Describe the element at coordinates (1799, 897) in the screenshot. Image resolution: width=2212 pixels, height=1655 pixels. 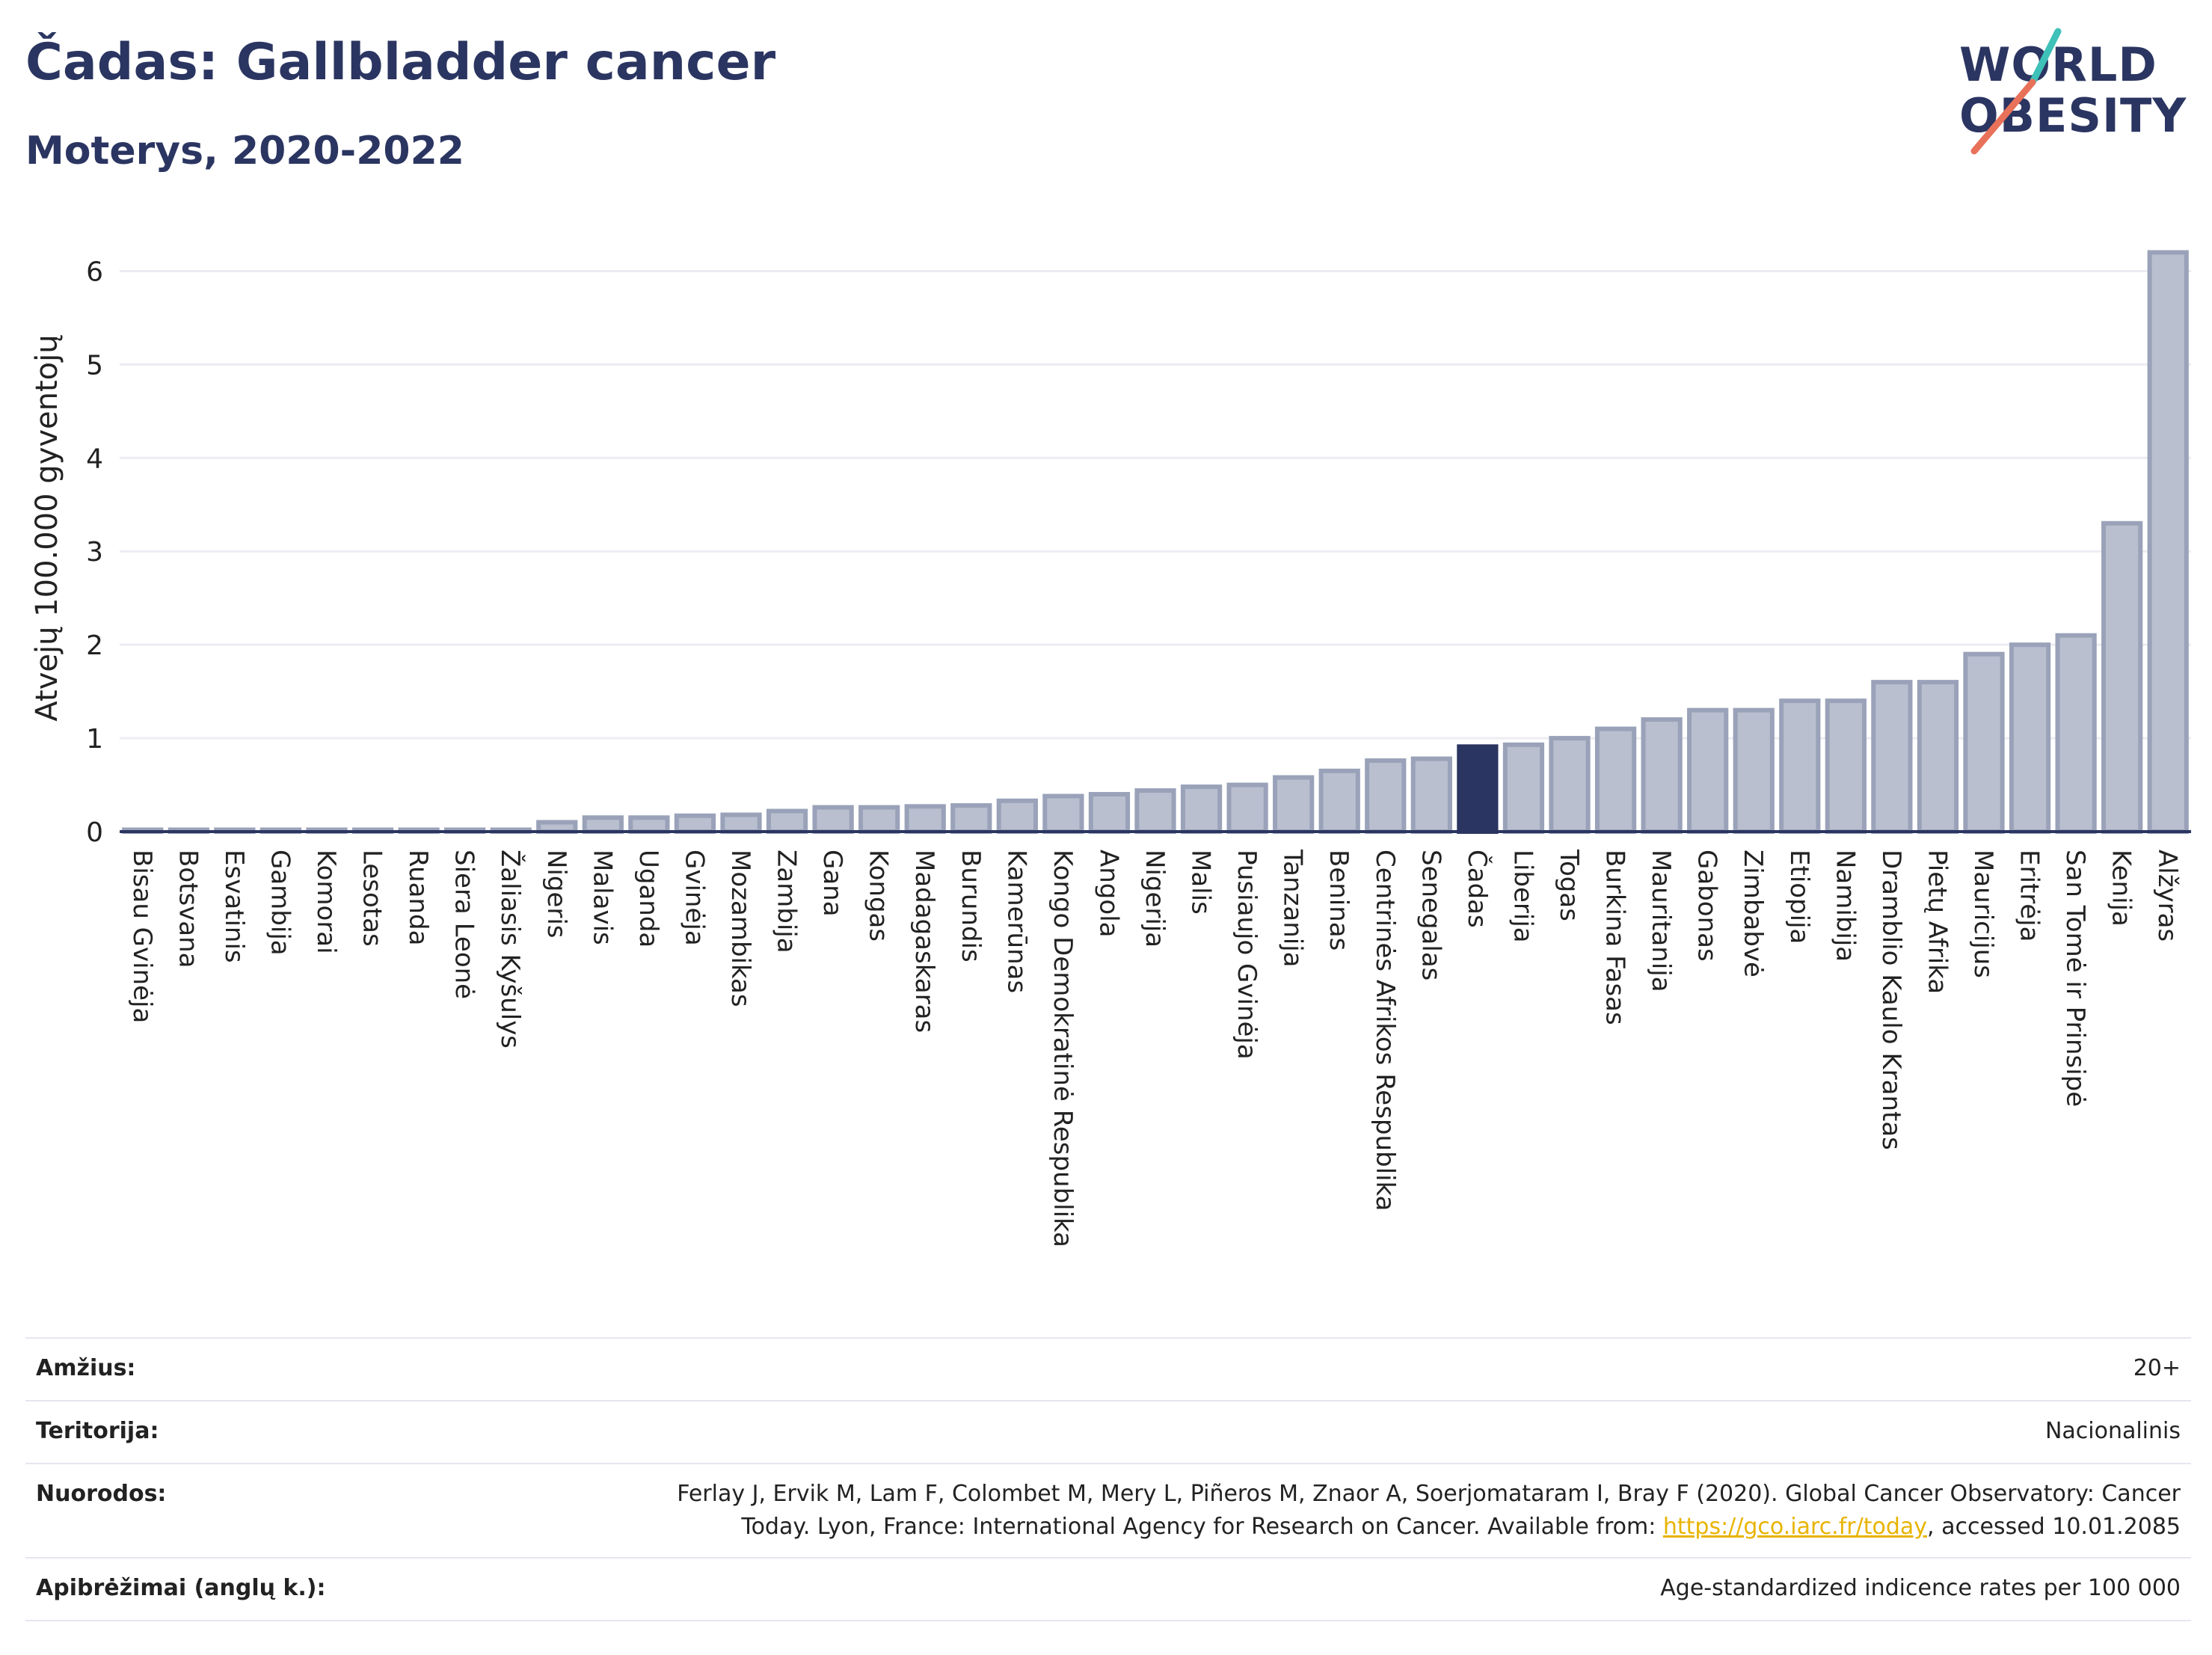
I see `x-tick-label: Etiopija` at that location.